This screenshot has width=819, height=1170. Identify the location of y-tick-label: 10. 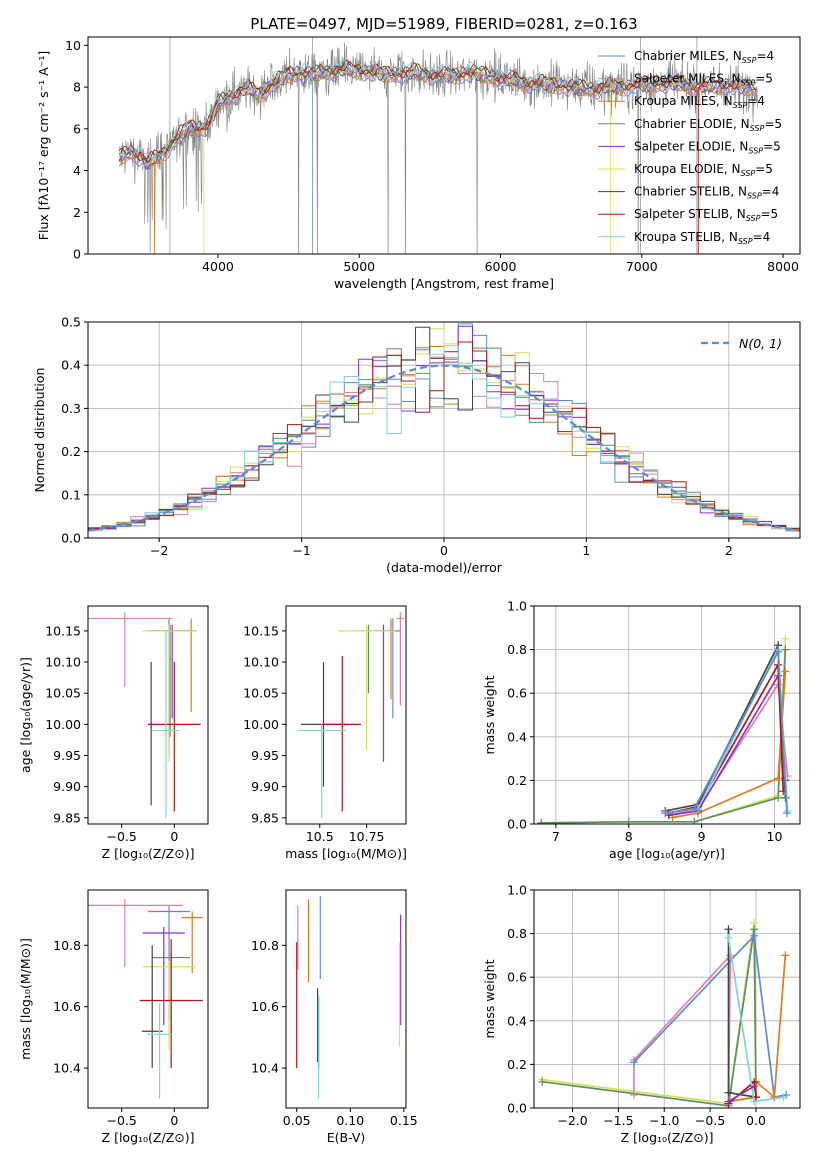
(73, 45).